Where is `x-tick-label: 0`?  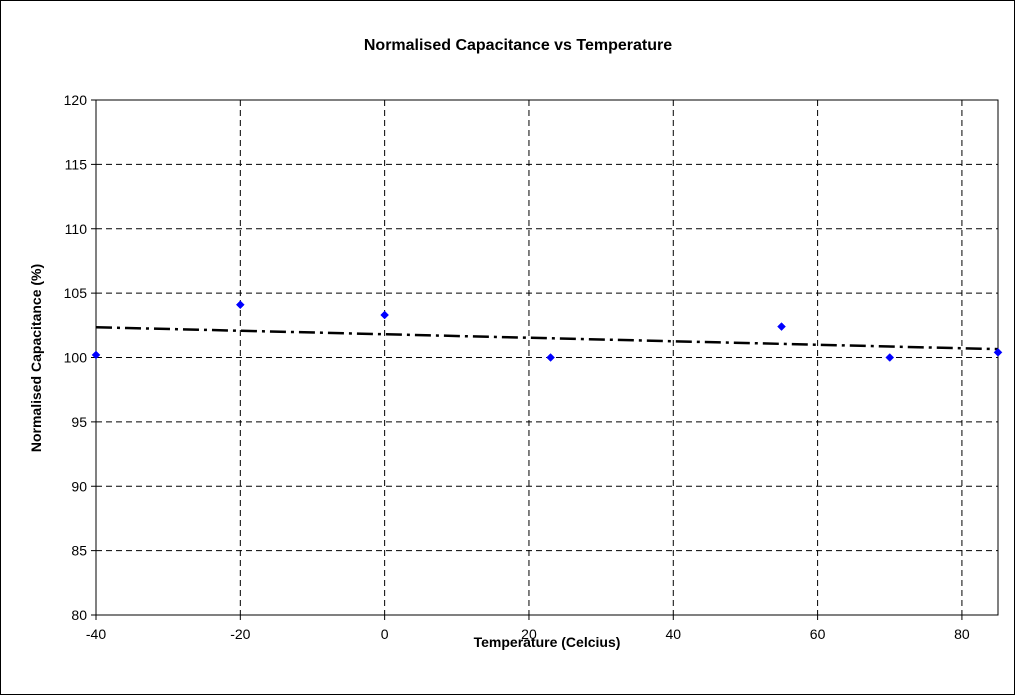 x-tick-label: 0 is located at coordinates (385, 634).